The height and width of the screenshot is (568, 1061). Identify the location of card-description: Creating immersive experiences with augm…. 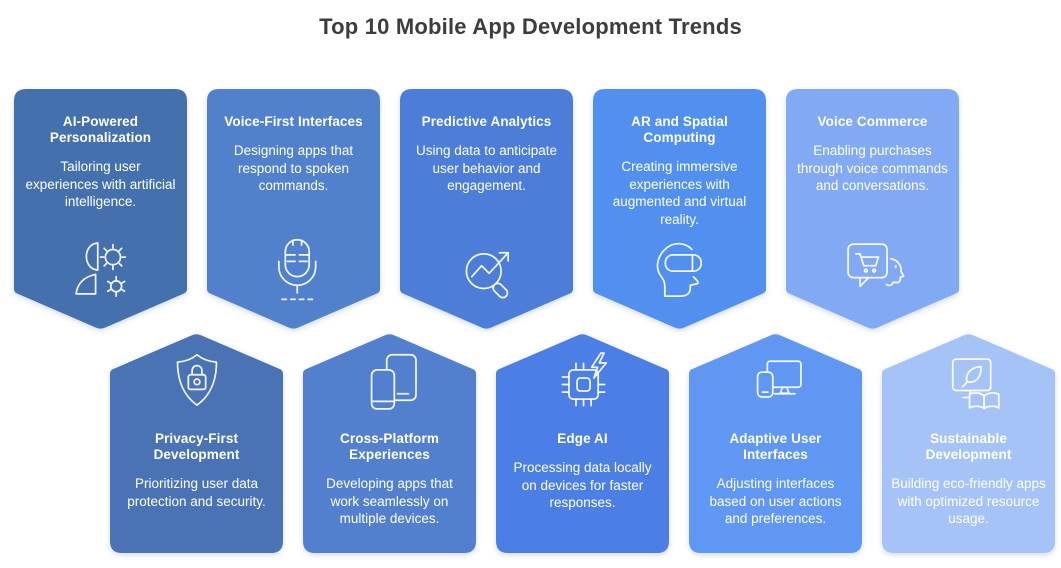
(679, 193).